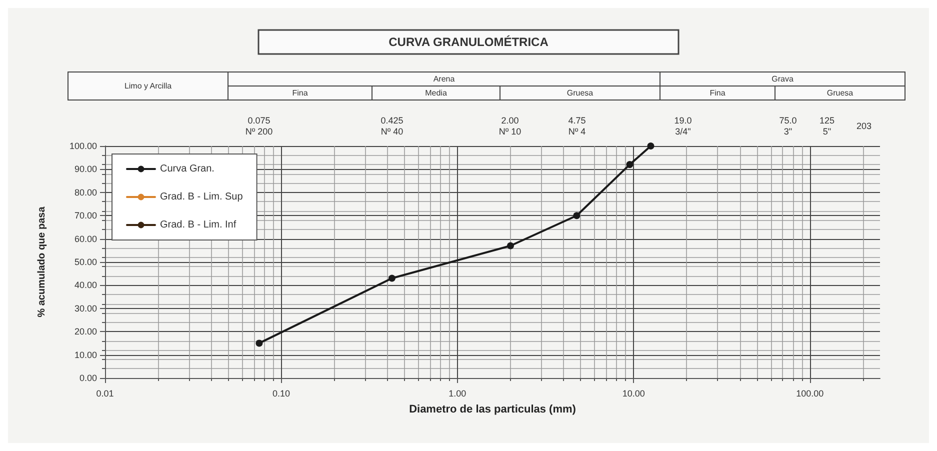 This screenshot has width=937, height=451. What do you see at coordinates (510, 126) in the screenshot?
I see `text: 2.00 Nº 10` at bounding box center [510, 126].